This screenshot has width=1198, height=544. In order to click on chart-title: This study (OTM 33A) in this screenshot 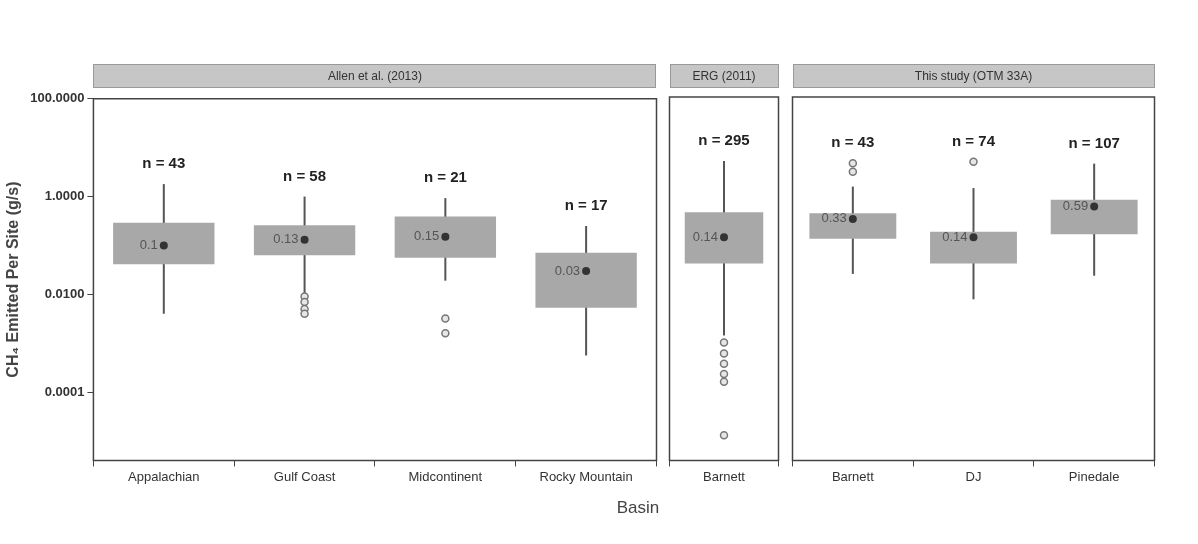, I will do `click(973, 76)`.